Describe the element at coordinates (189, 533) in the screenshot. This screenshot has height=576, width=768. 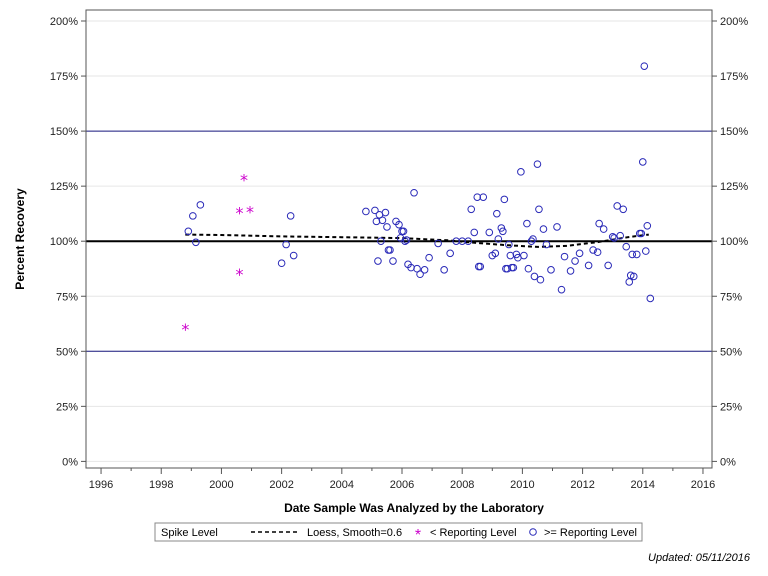
I see `legend-title: Spike Level` at that location.